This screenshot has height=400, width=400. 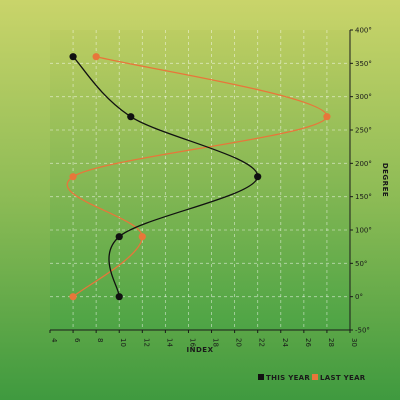 I want to click on y-tick-label: 250°, so click(x=363, y=131).